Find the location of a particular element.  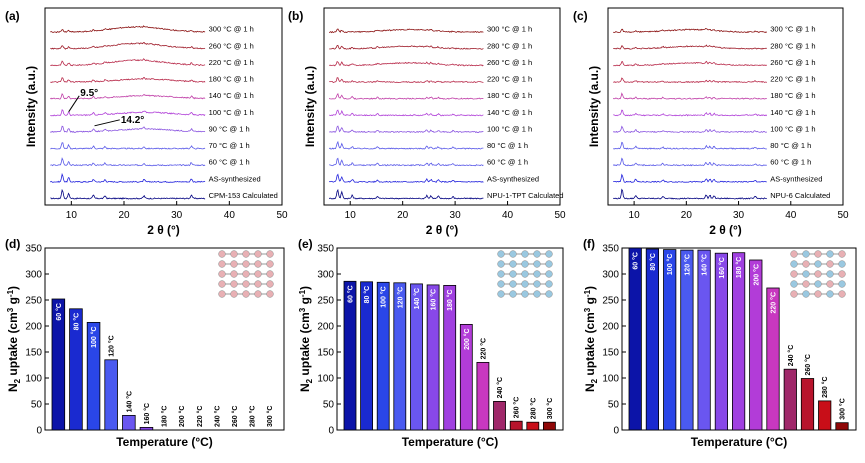

bar-label: 60 °C is located at coordinates (59, 312).